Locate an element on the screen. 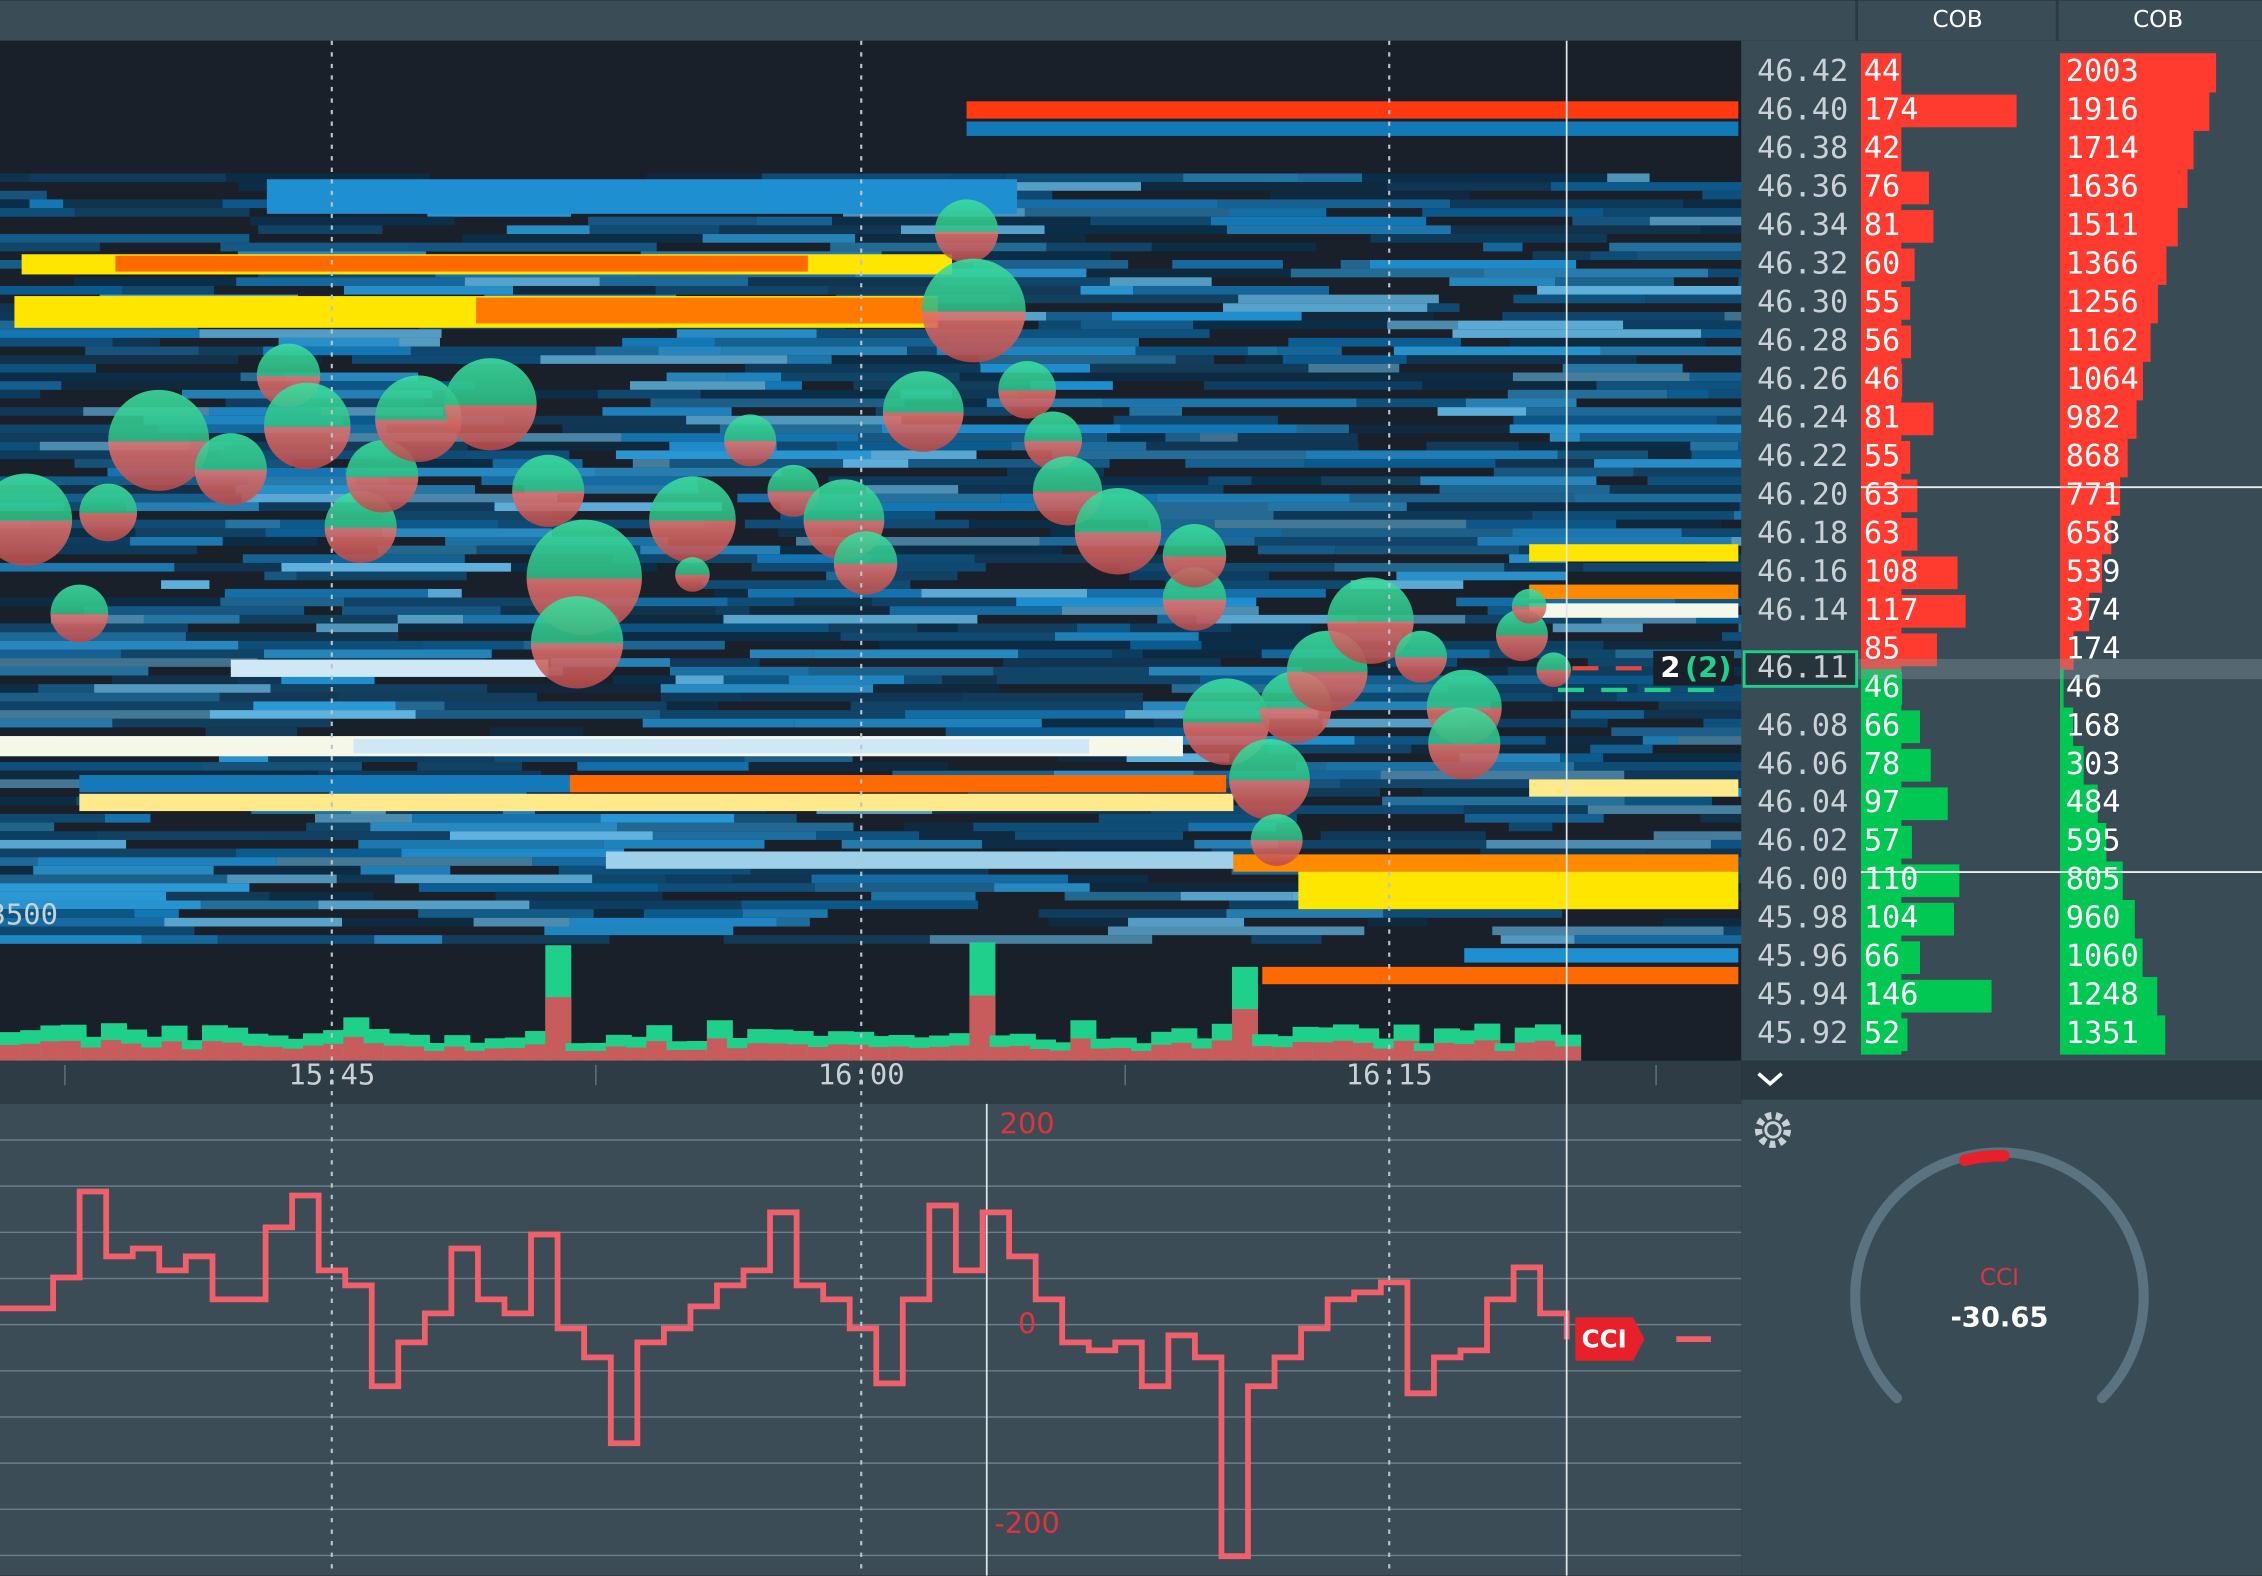 The image size is (2262, 1576). cumulative-value: 1162 is located at coordinates (2102, 340).